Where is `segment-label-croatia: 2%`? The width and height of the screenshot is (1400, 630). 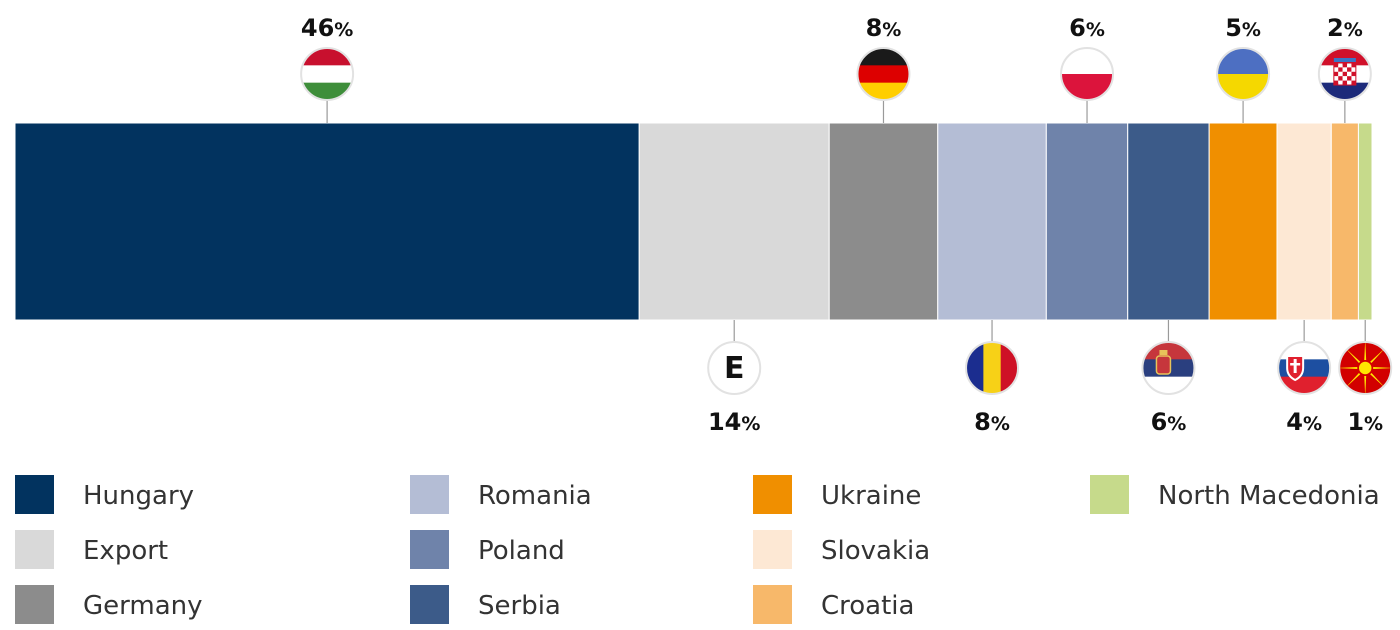
segment-label-croatia: 2% is located at coordinates (1344, 68).